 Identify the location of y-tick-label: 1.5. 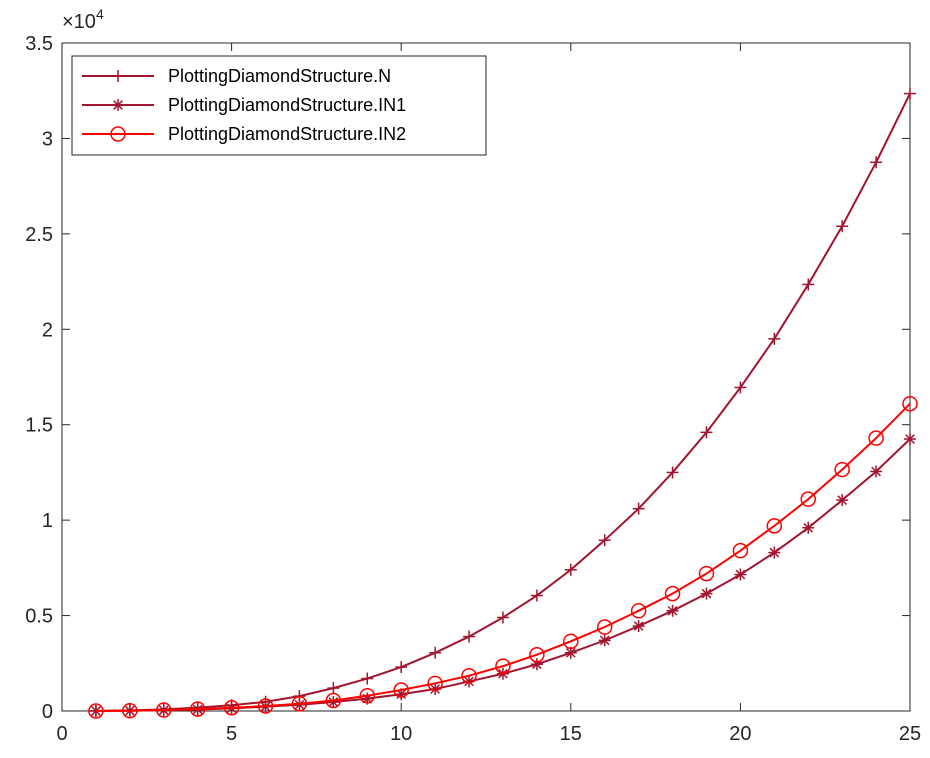
(39, 426).